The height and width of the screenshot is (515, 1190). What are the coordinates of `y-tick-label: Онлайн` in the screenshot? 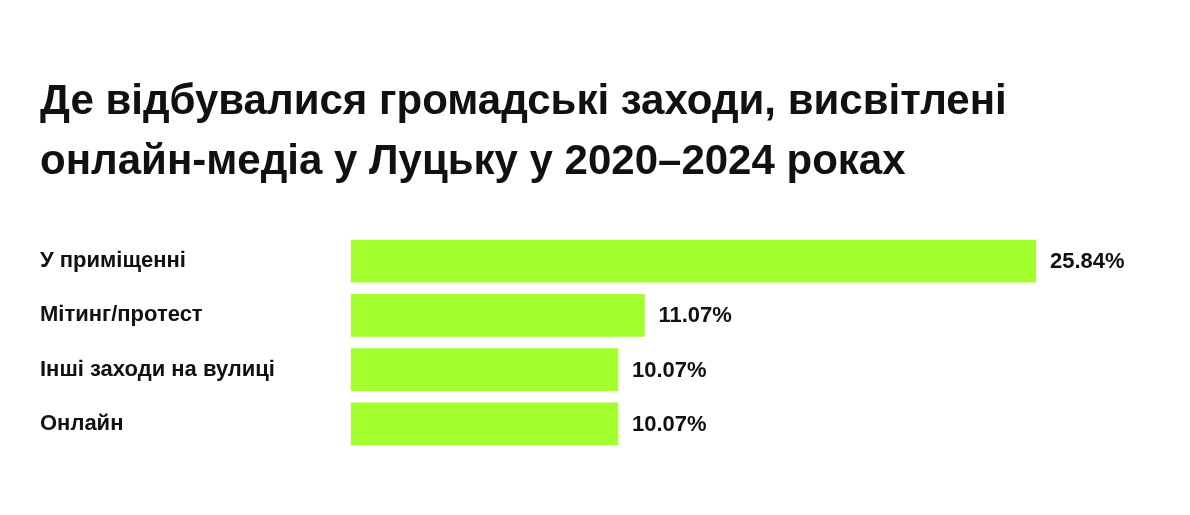 It's located at (82, 422).